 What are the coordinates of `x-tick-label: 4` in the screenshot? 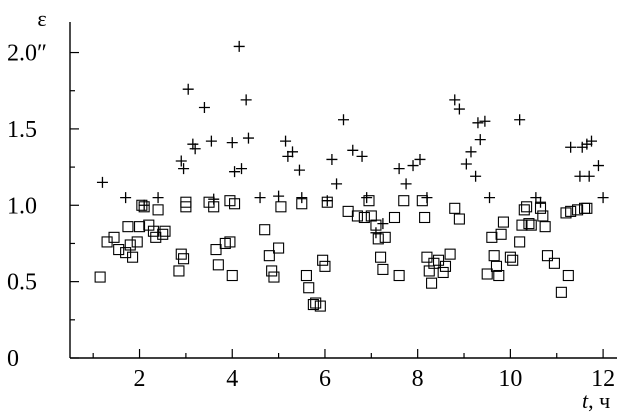 It's located at (232, 379).